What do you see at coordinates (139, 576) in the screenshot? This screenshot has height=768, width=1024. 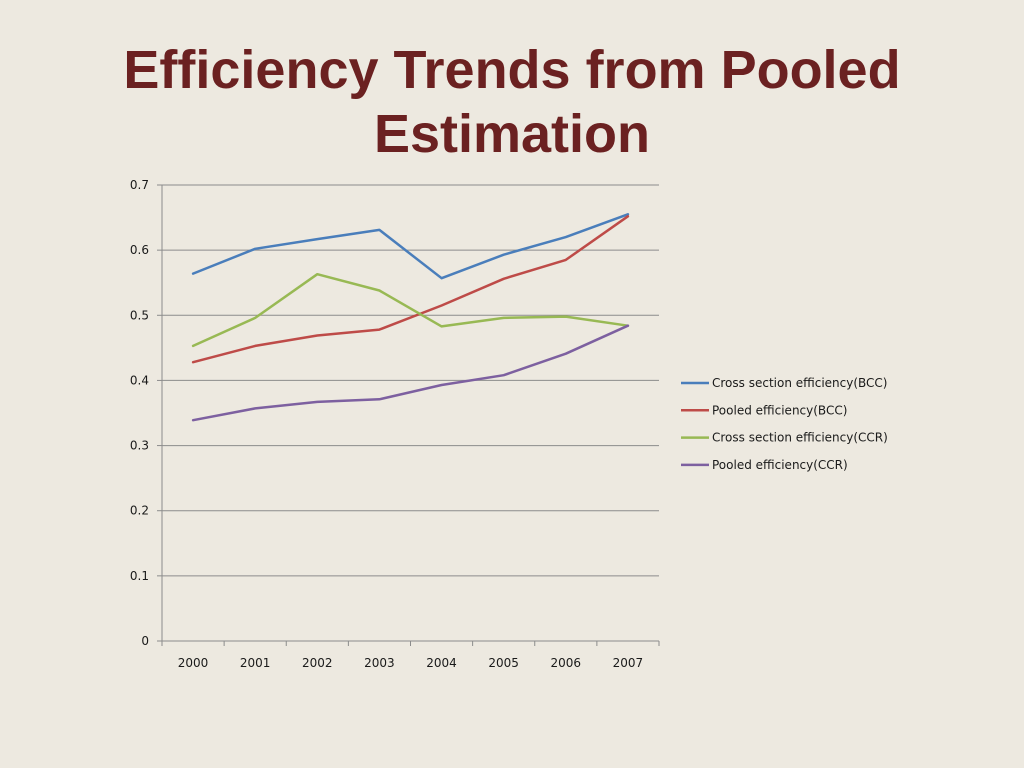 I see `y-tick-label: 0.1` at bounding box center [139, 576].